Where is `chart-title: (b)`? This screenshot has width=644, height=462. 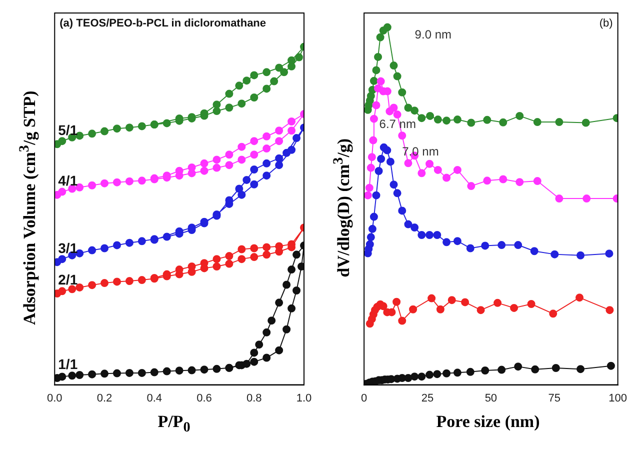
chart-title: (b) is located at coordinates (606, 24).